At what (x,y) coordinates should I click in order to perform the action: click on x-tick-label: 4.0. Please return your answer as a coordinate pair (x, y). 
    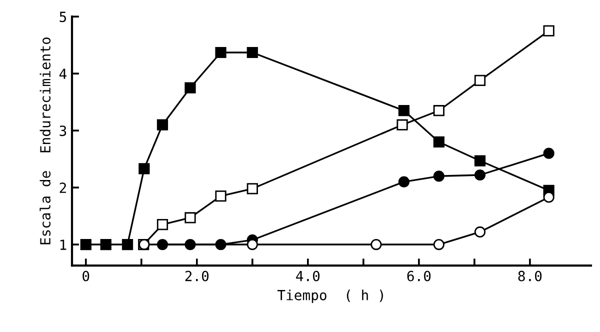
    Looking at the image, I should click on (308, 276).